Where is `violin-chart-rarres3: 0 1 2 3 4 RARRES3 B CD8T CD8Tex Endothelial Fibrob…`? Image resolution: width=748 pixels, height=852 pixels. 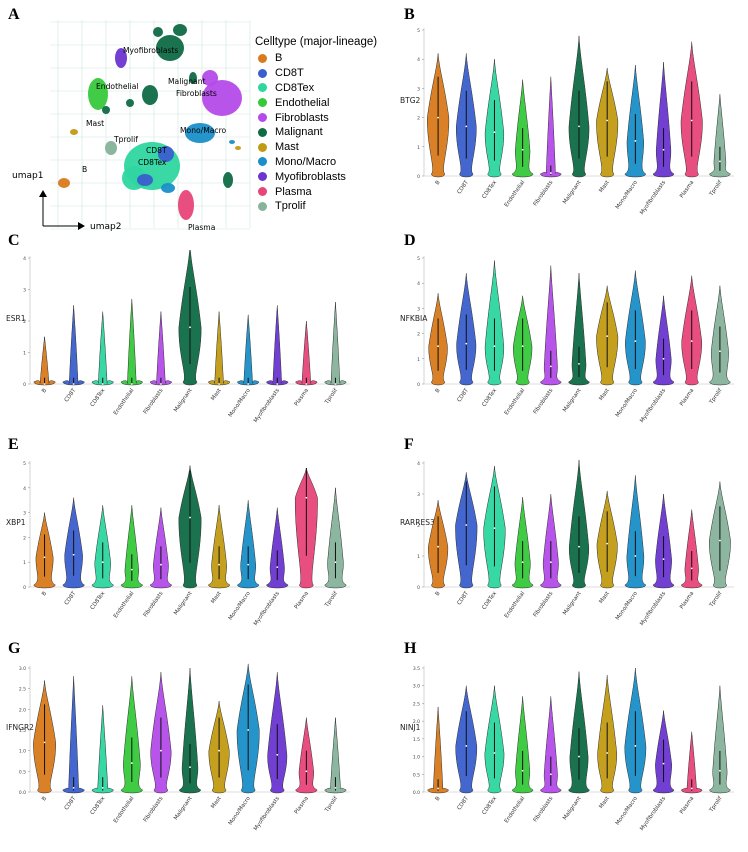 violin-chart-rarres3: 0 1 2 3 4 RARRES3 B CD8T CD8Tex Endothelial Fibrob… is located at coordinates (567, 543).